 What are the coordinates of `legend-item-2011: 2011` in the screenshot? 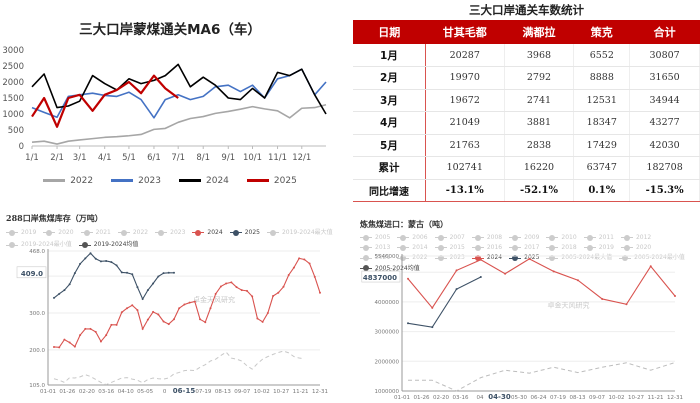 It's located at (598, 238).